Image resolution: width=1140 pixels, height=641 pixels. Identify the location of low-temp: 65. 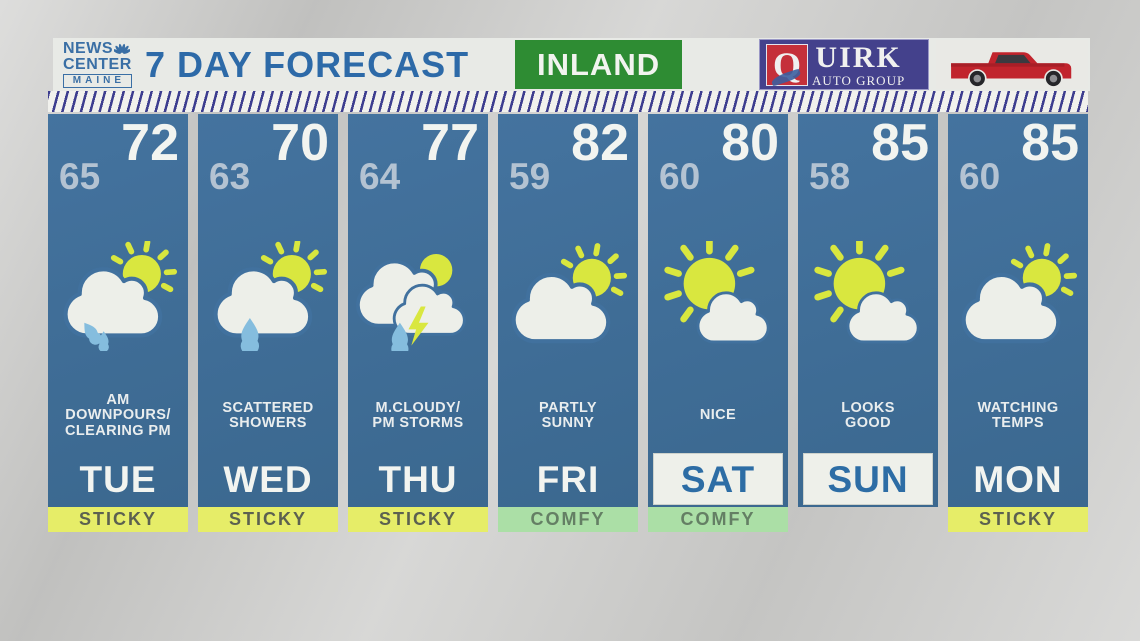
(80, 176).